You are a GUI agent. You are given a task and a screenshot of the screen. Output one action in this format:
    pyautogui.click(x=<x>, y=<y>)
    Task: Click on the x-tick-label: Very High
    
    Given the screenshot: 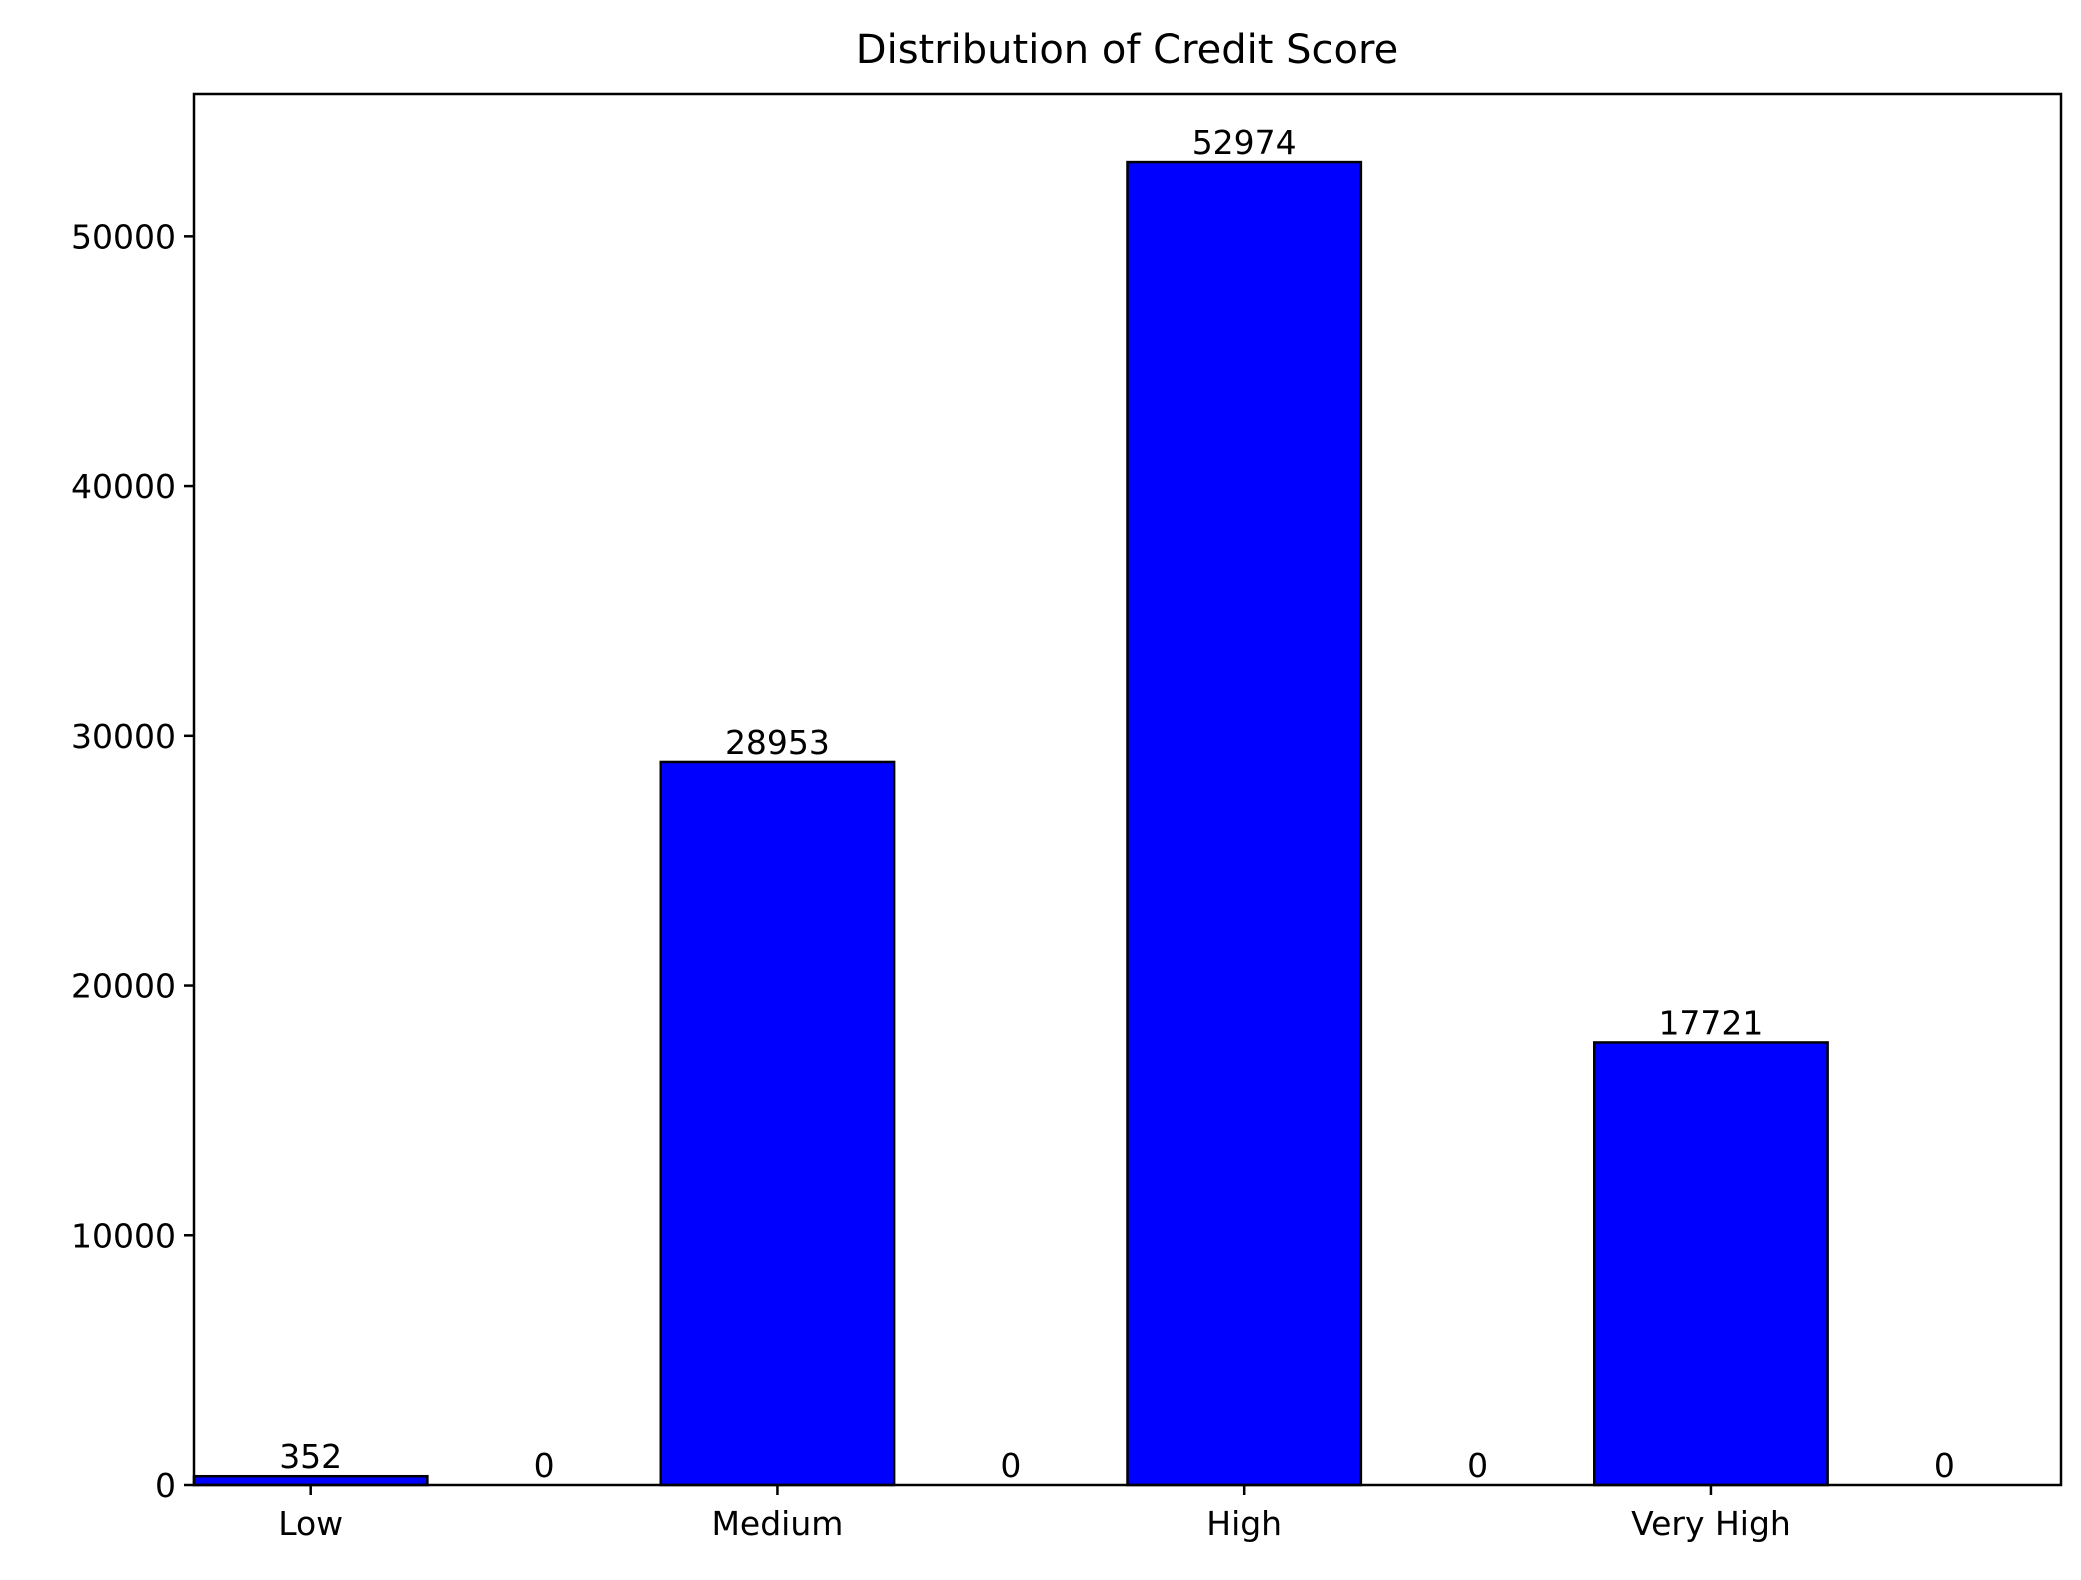 What is the action you would take?
    pyautogui.click(x=1711, y=1523)
    